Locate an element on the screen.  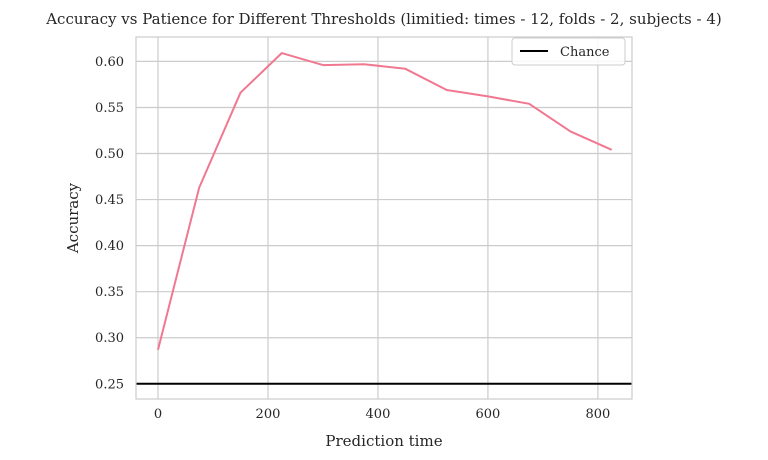
y-axis-label: Accuracy is located at coordinates (73, 218).